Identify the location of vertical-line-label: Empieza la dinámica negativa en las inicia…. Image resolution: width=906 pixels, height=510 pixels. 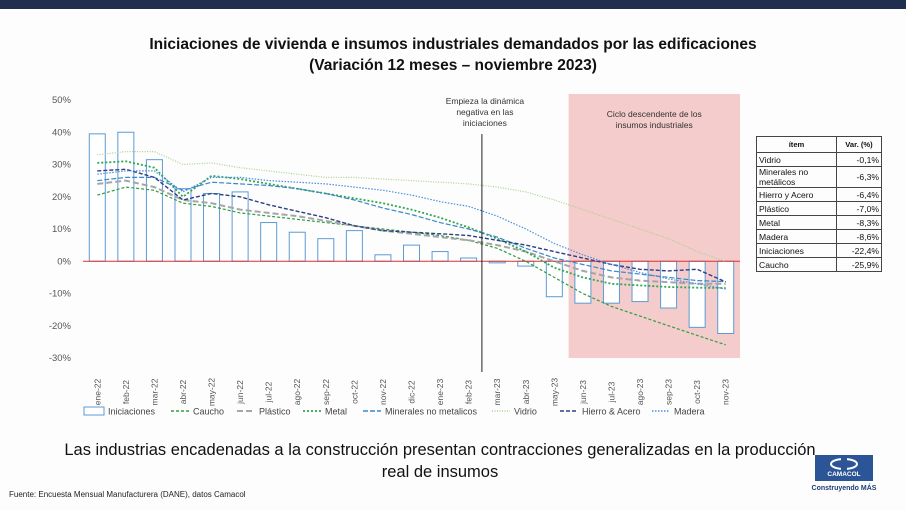
(485, 112).